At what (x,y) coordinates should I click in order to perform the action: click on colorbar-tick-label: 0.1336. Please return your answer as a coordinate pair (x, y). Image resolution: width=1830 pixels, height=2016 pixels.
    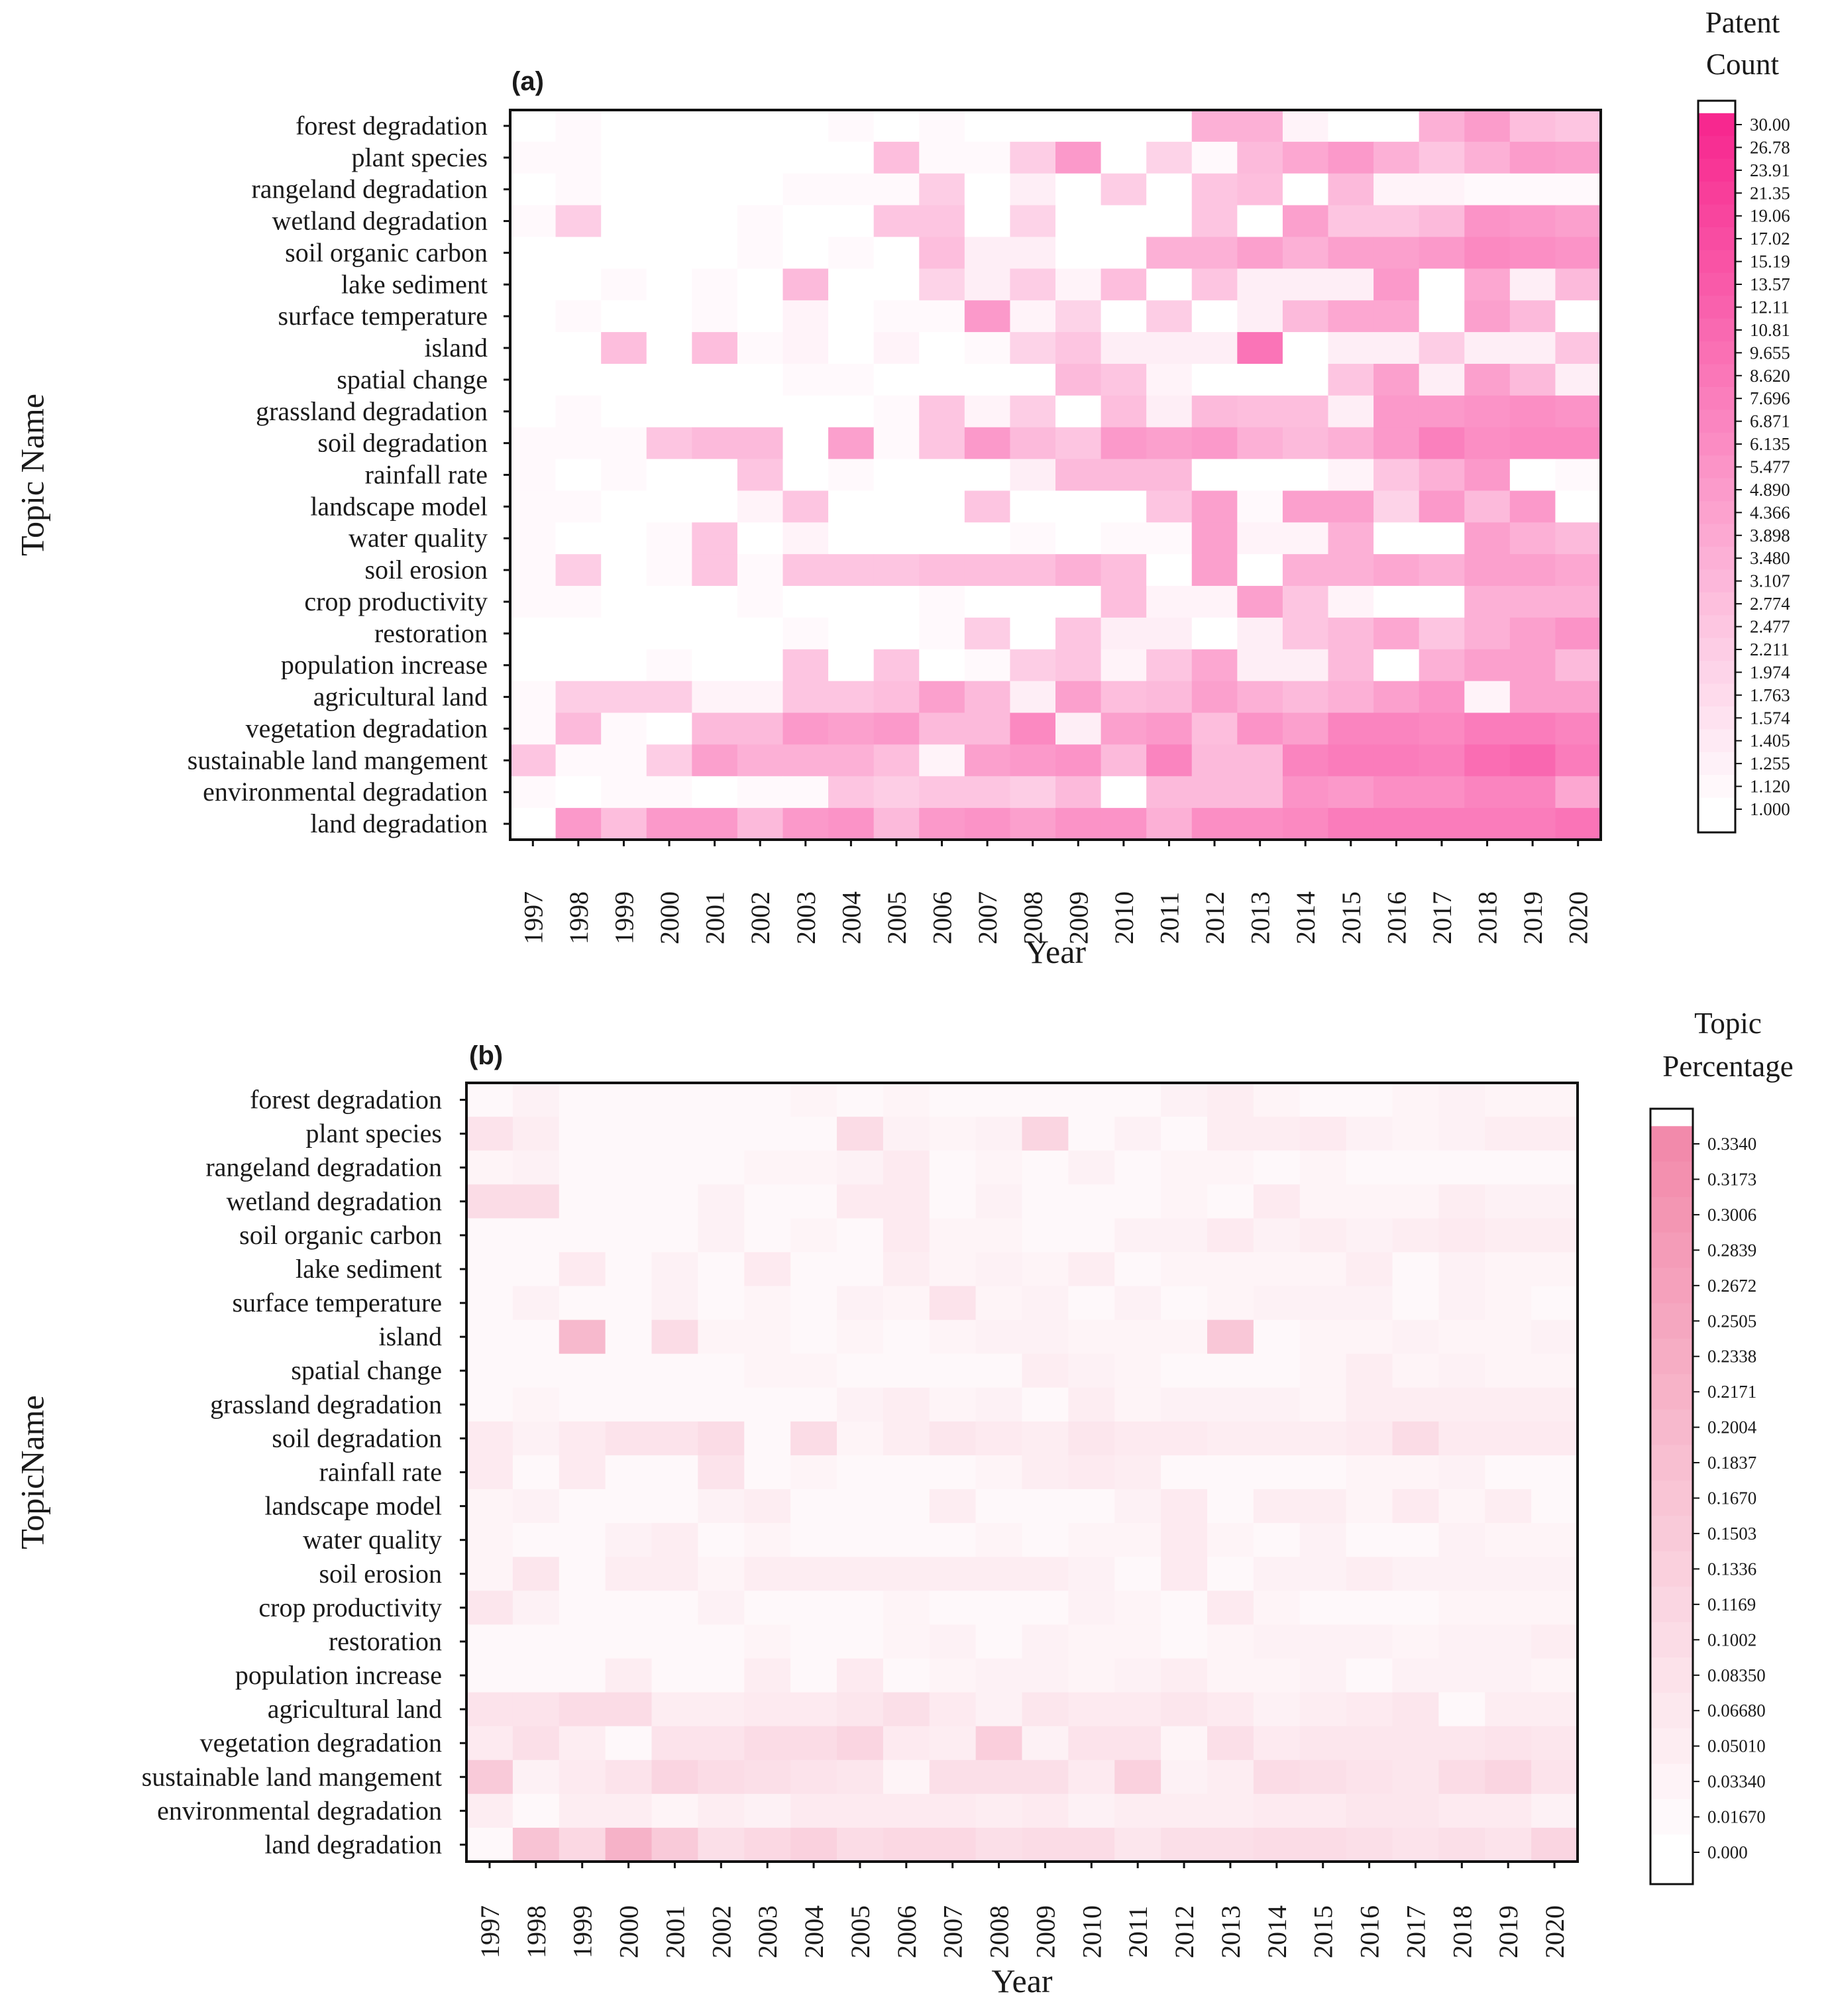
    Looking at the image, I should click on (1731, 1569).